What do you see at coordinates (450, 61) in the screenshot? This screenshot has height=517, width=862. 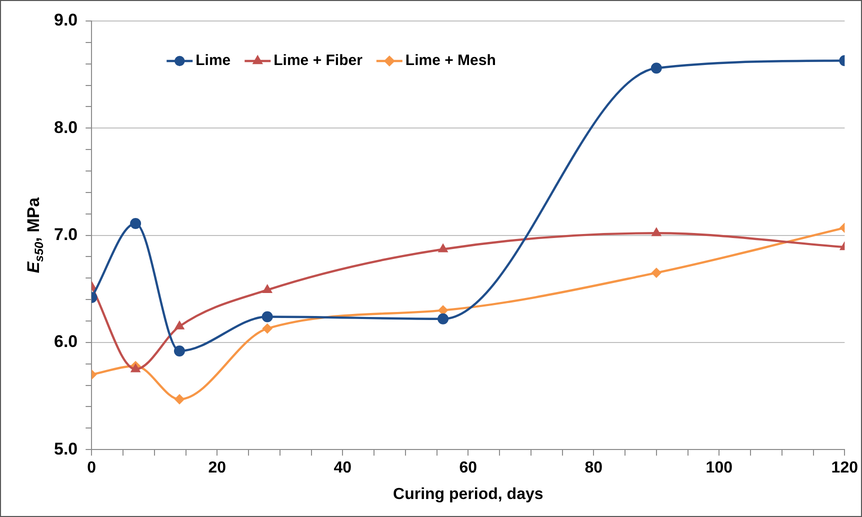 I see `legend-label: Lime + Mesh` at bounding box center [450, 61].